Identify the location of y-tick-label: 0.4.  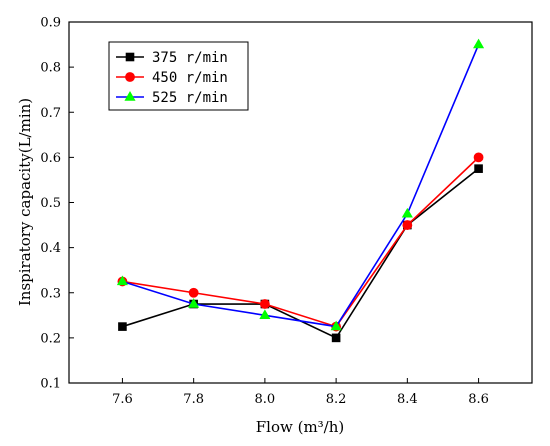
(50, 248).